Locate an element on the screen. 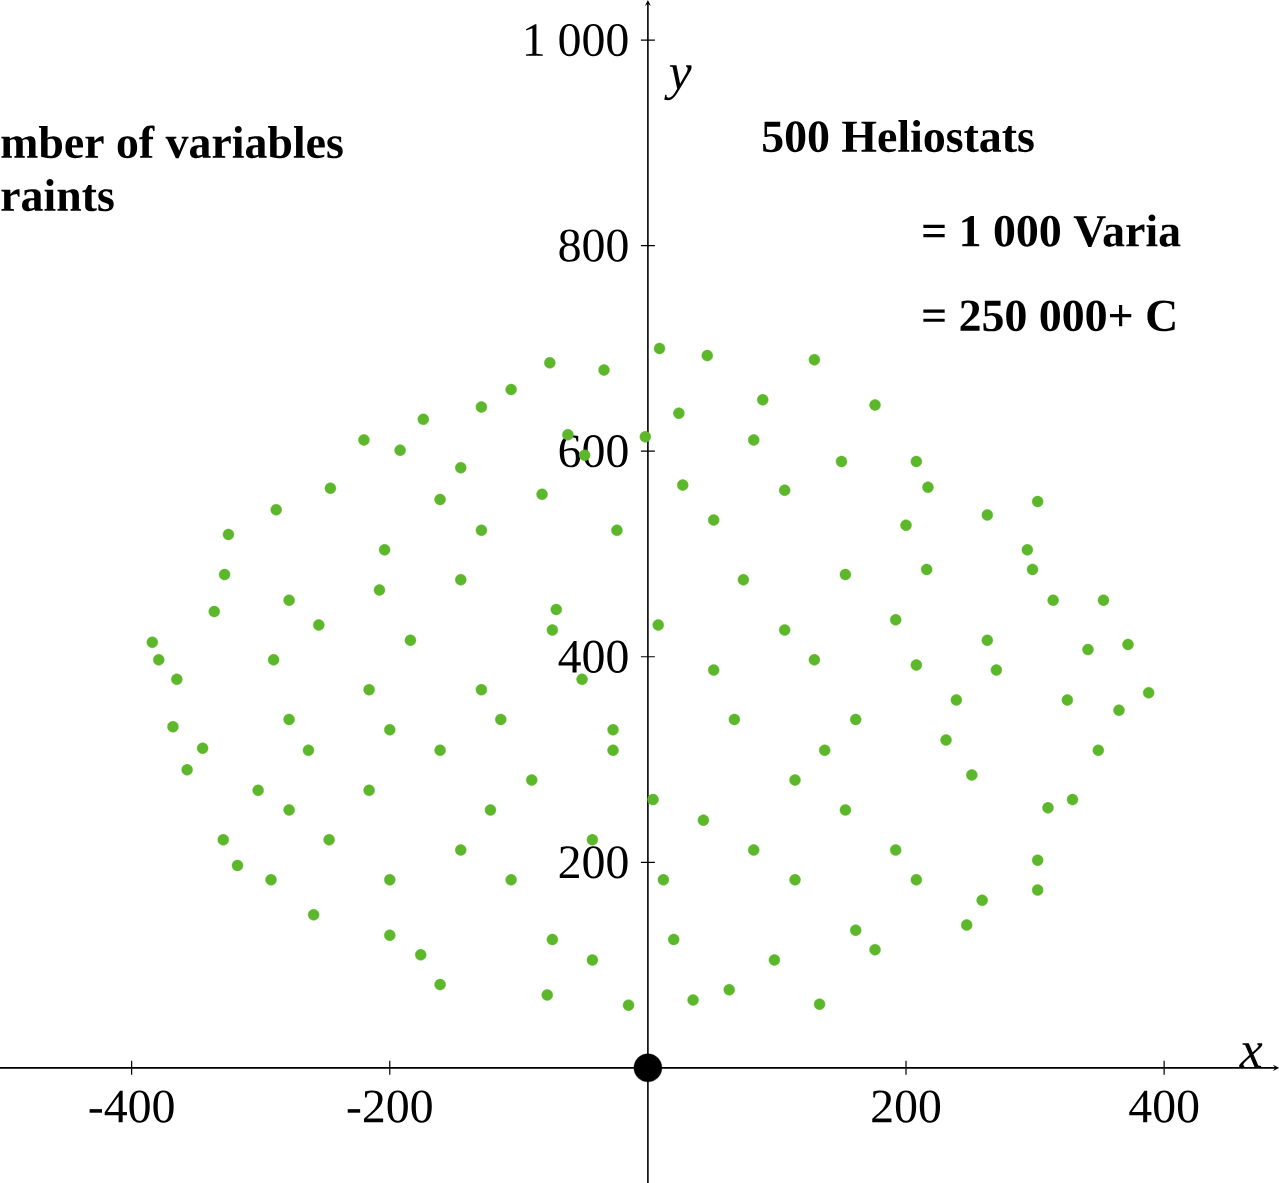  y-tick-label: 800 is located at coordinates (593, 245).